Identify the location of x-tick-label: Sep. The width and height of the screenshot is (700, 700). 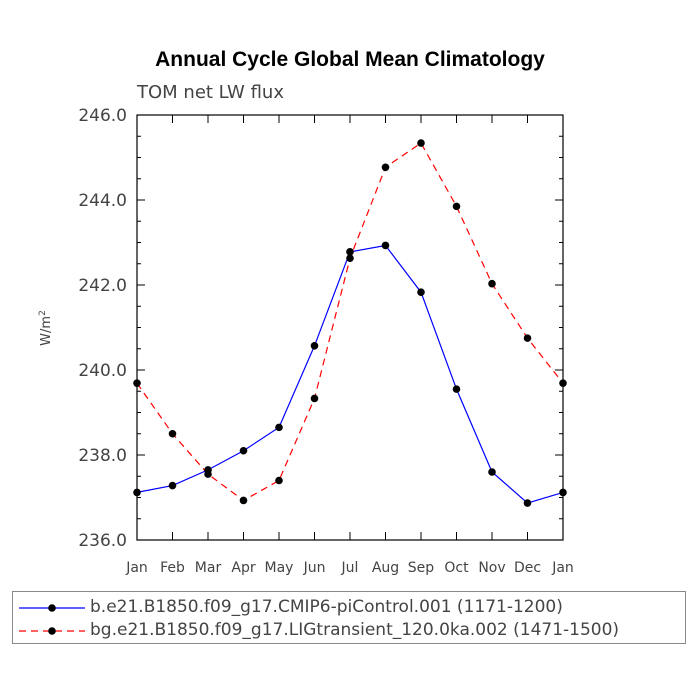
(421, 568).